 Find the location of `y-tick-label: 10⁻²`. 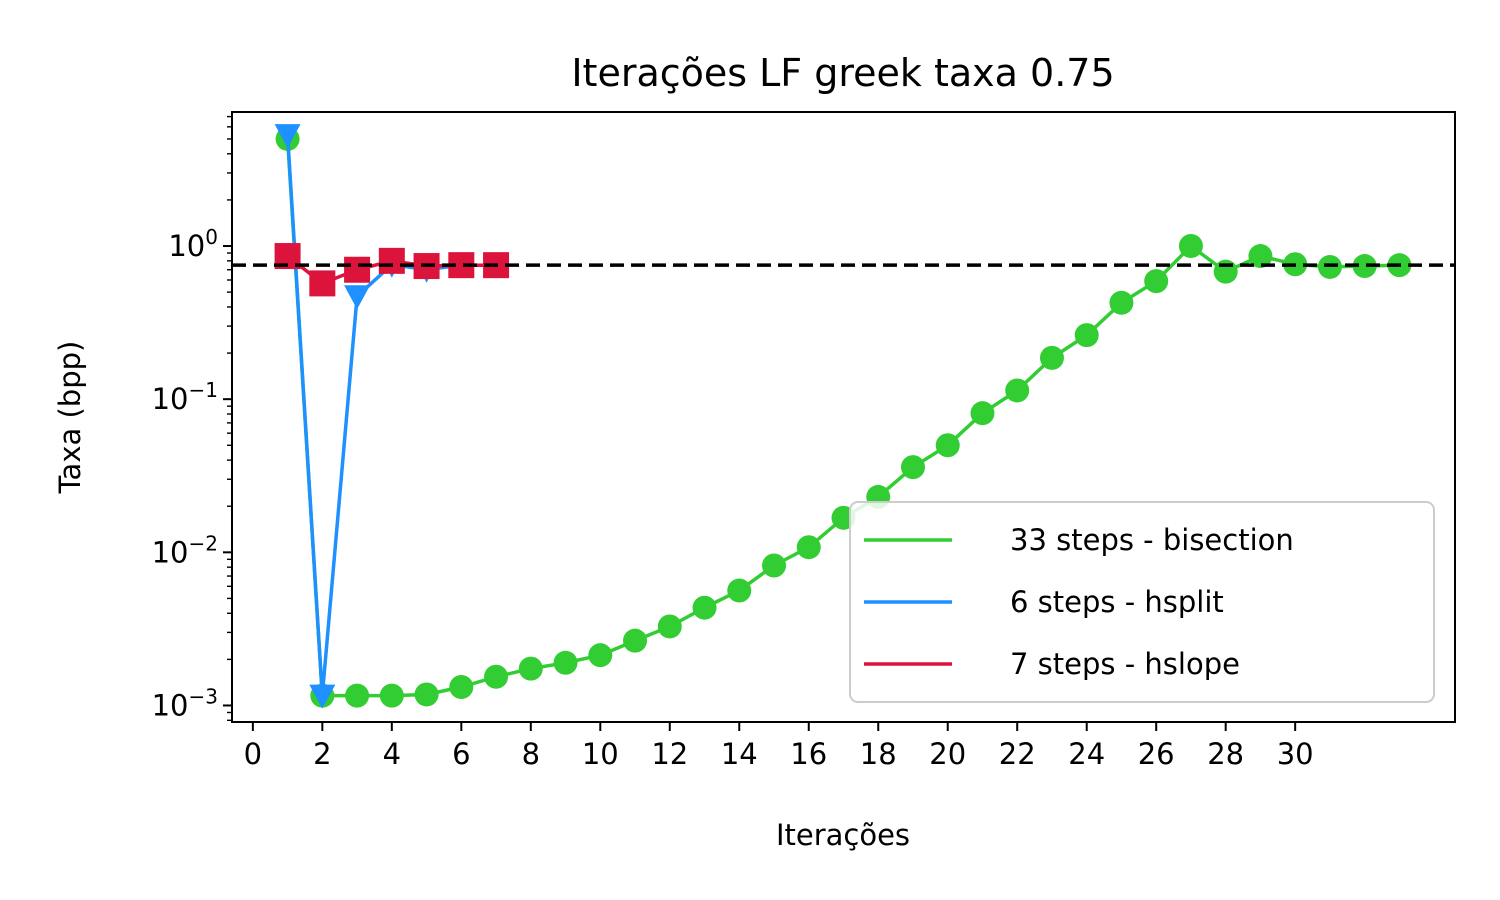

y-tick-label: 10⁻² is located at coordinates (185, 550).